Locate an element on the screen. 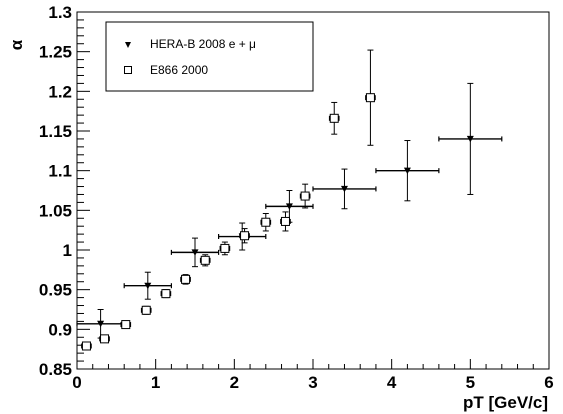  y-tick-label: 0.85 is located at coordinates (55, 369).